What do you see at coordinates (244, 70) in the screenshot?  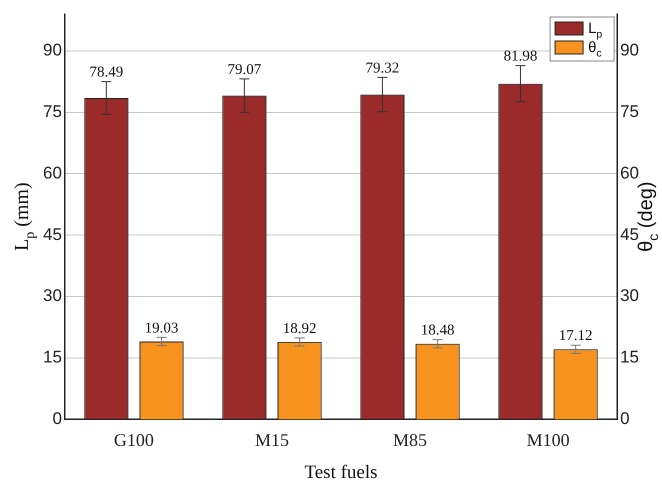 I see `data-label: 79.07` at bounding box center [244, 70].